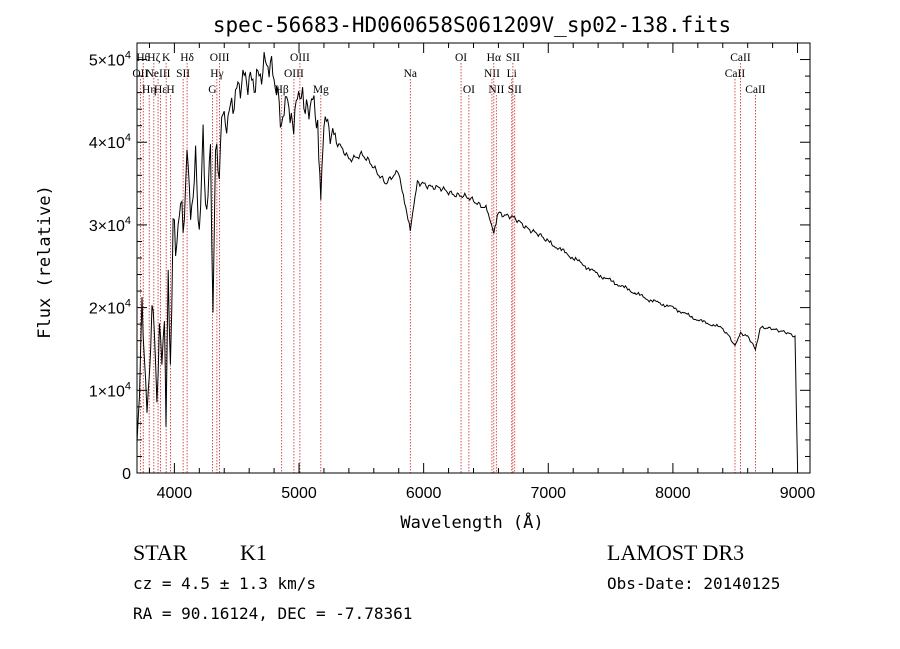 The width and height of the screenshot is (900, 649). I want to click on spectral-line-label-15: OIII, so click(300, 58).